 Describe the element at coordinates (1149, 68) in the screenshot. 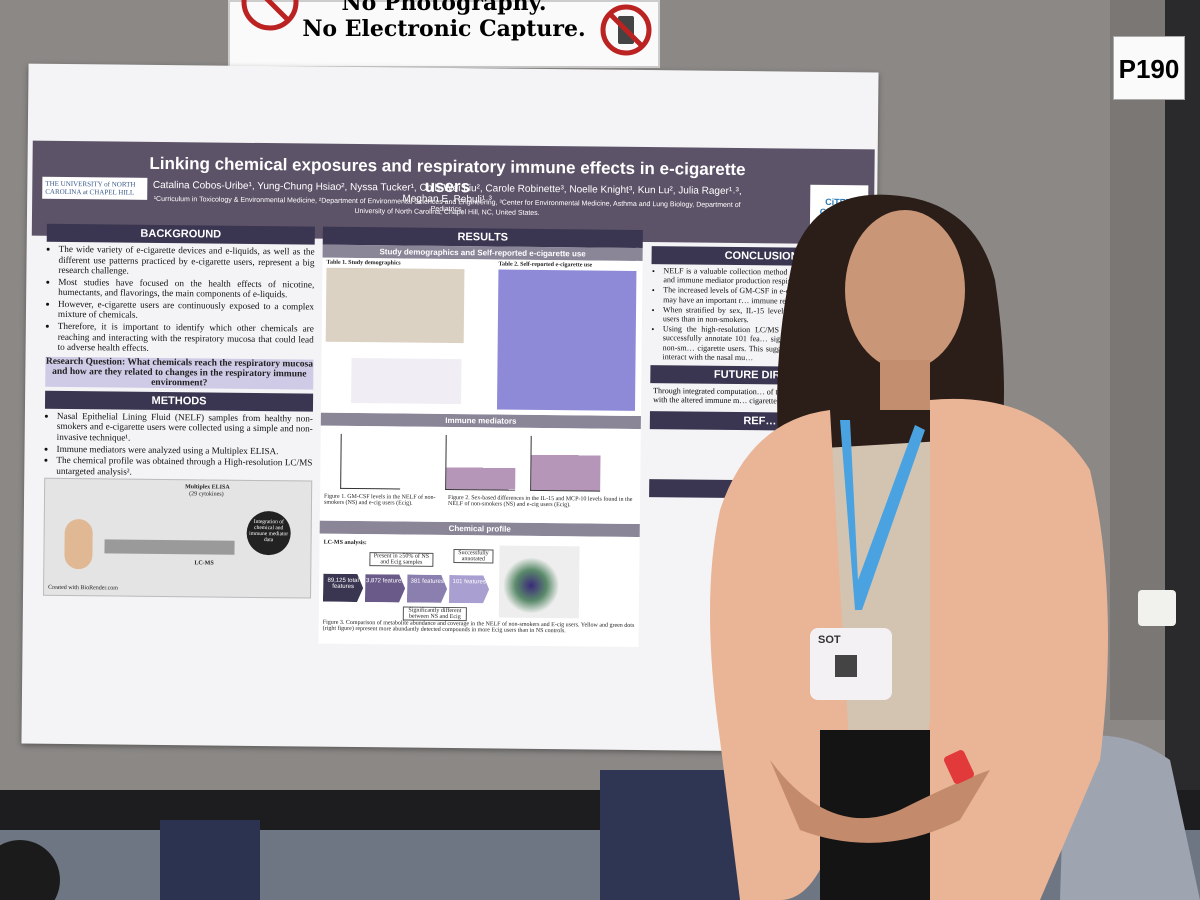

I see `booth-number: P190` at that location.